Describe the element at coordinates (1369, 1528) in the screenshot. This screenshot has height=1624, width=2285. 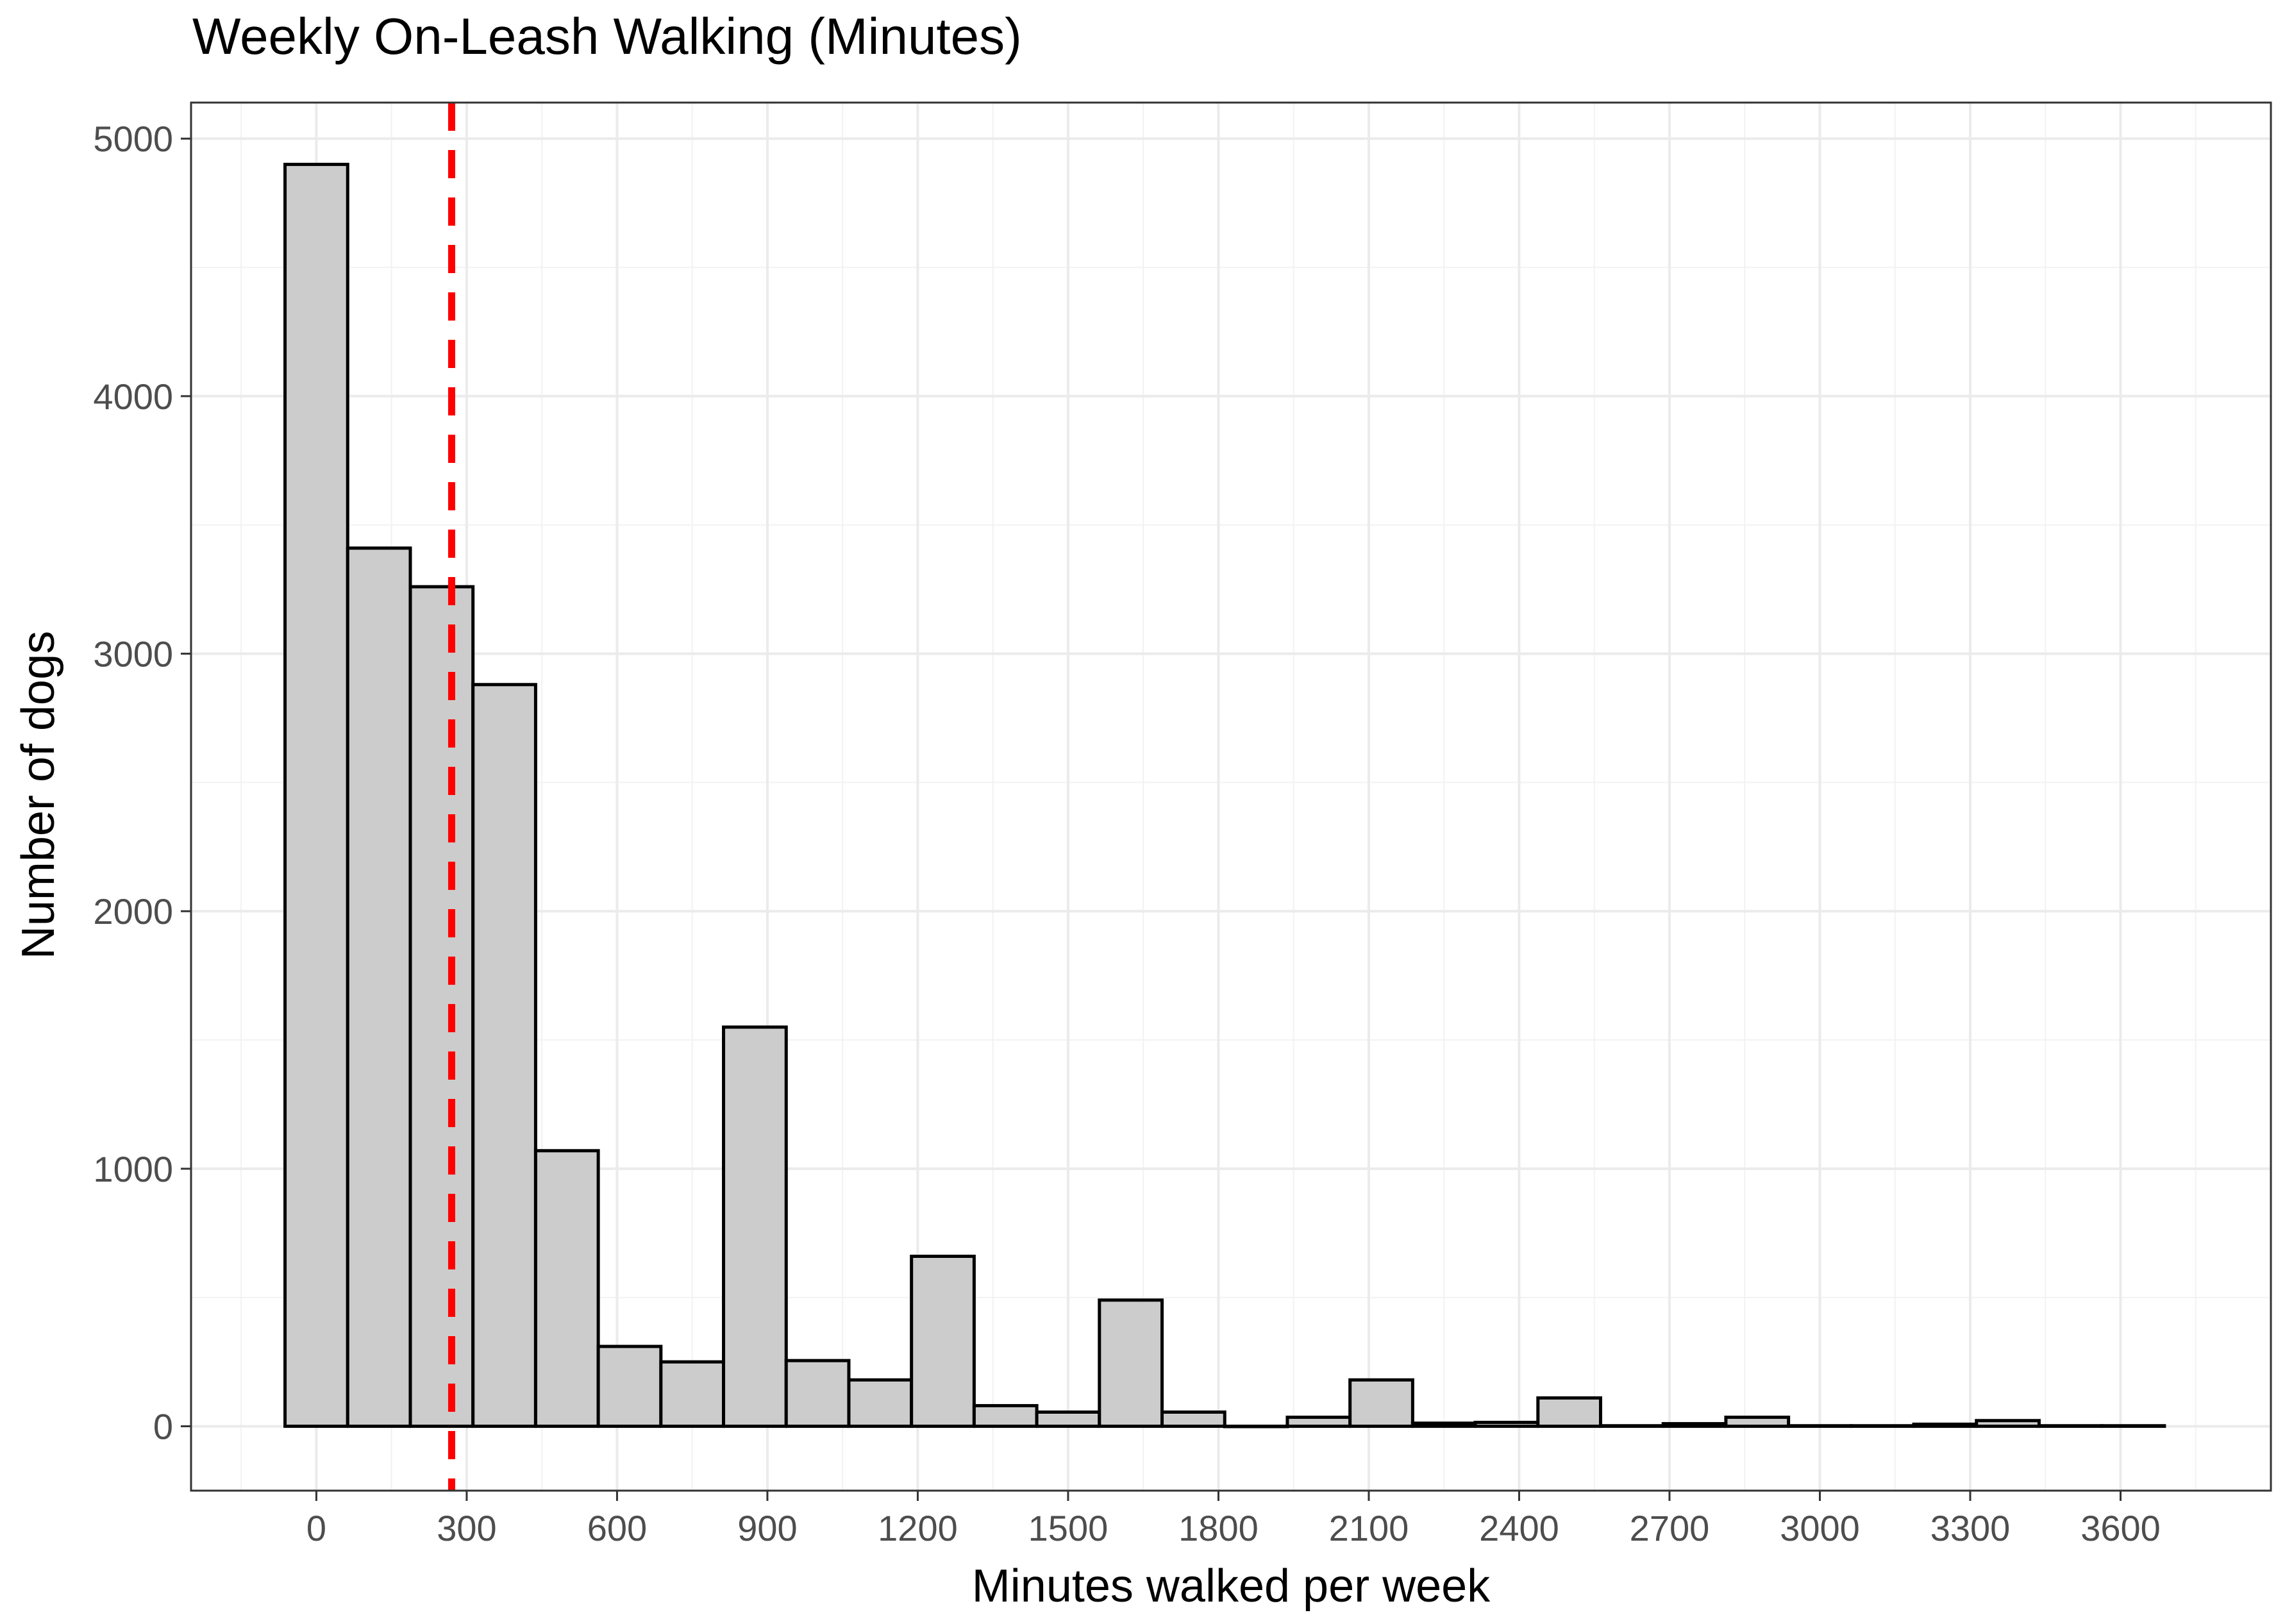
I see `x-tick-label: 2100` at that location.